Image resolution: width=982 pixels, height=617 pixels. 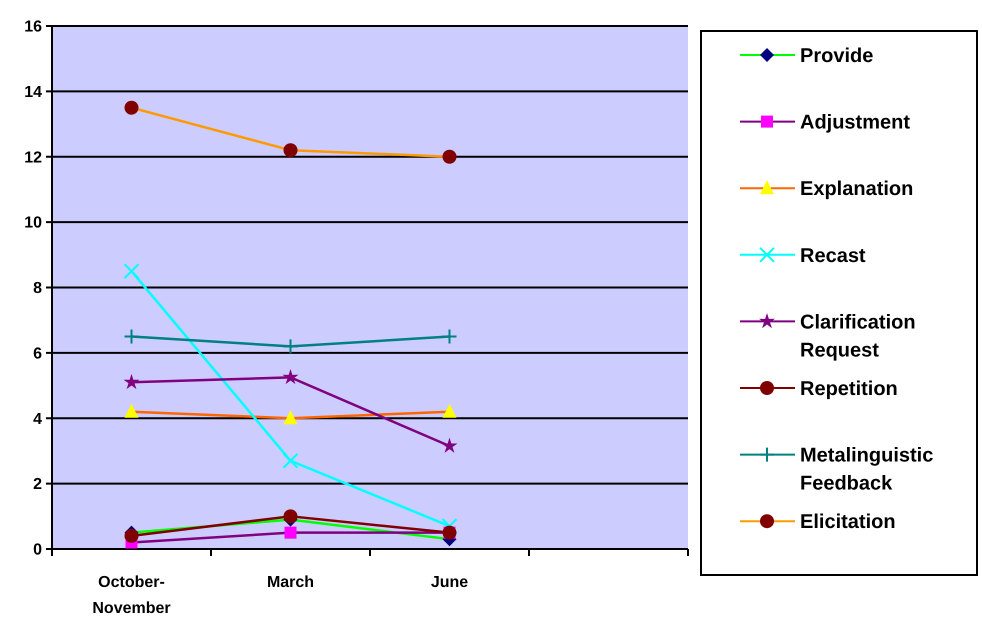 I want to click on x-tick-label: October-November, so click(x=131, y=595).